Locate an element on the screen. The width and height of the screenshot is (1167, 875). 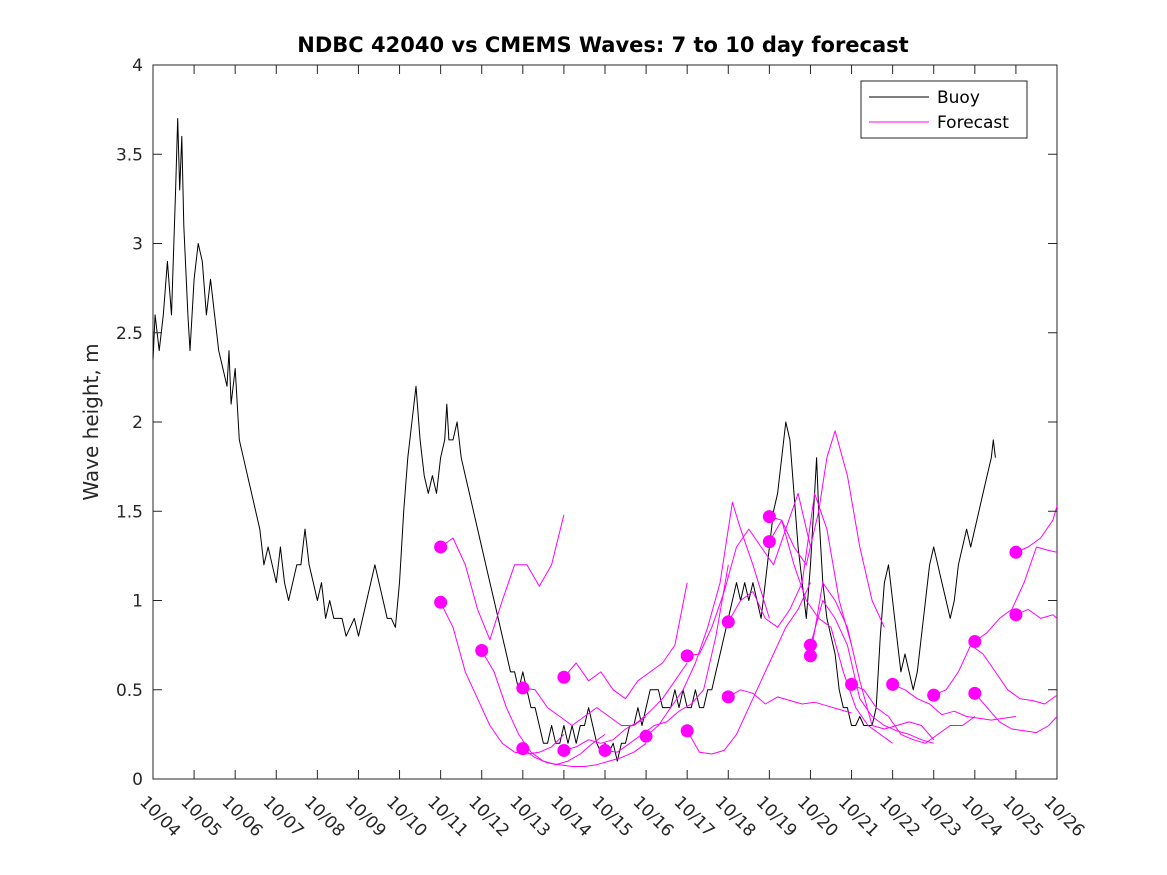
y-tick-label: 0.5 is located at coordinates (129, 691).